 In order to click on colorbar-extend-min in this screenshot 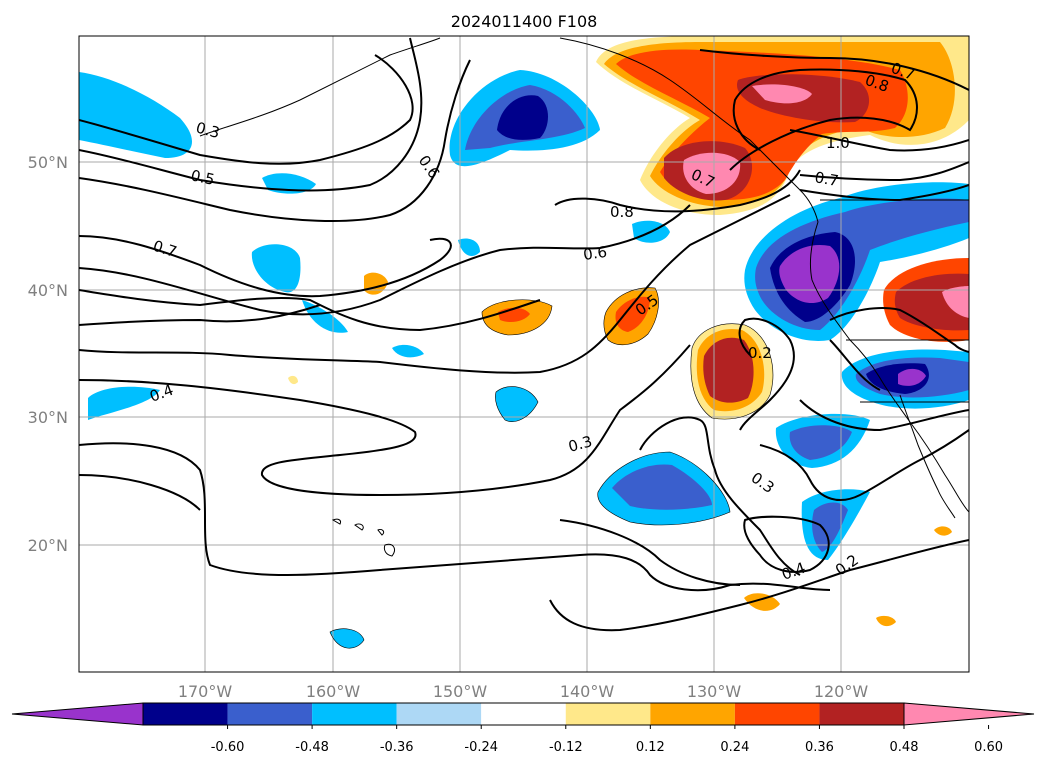, I will do `click(77, 714)`.